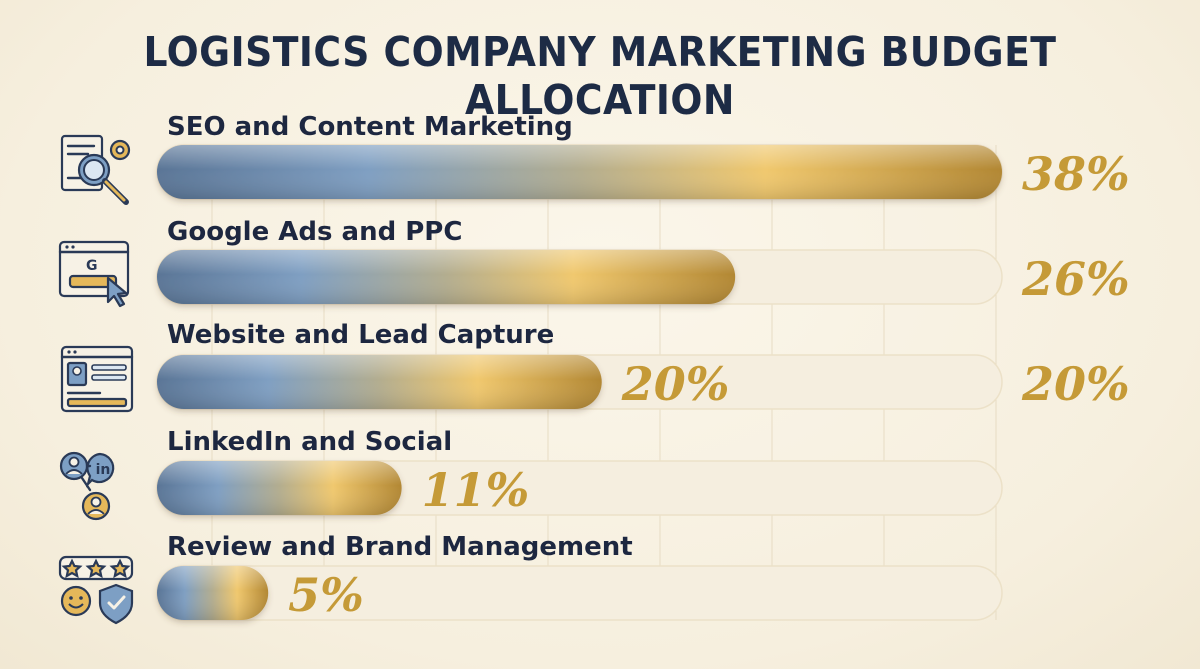  What do you see at coordinates (1076, 174) in the screenshot?
I see `bar-value-label: 38%` at bounding box center [1076, 174].